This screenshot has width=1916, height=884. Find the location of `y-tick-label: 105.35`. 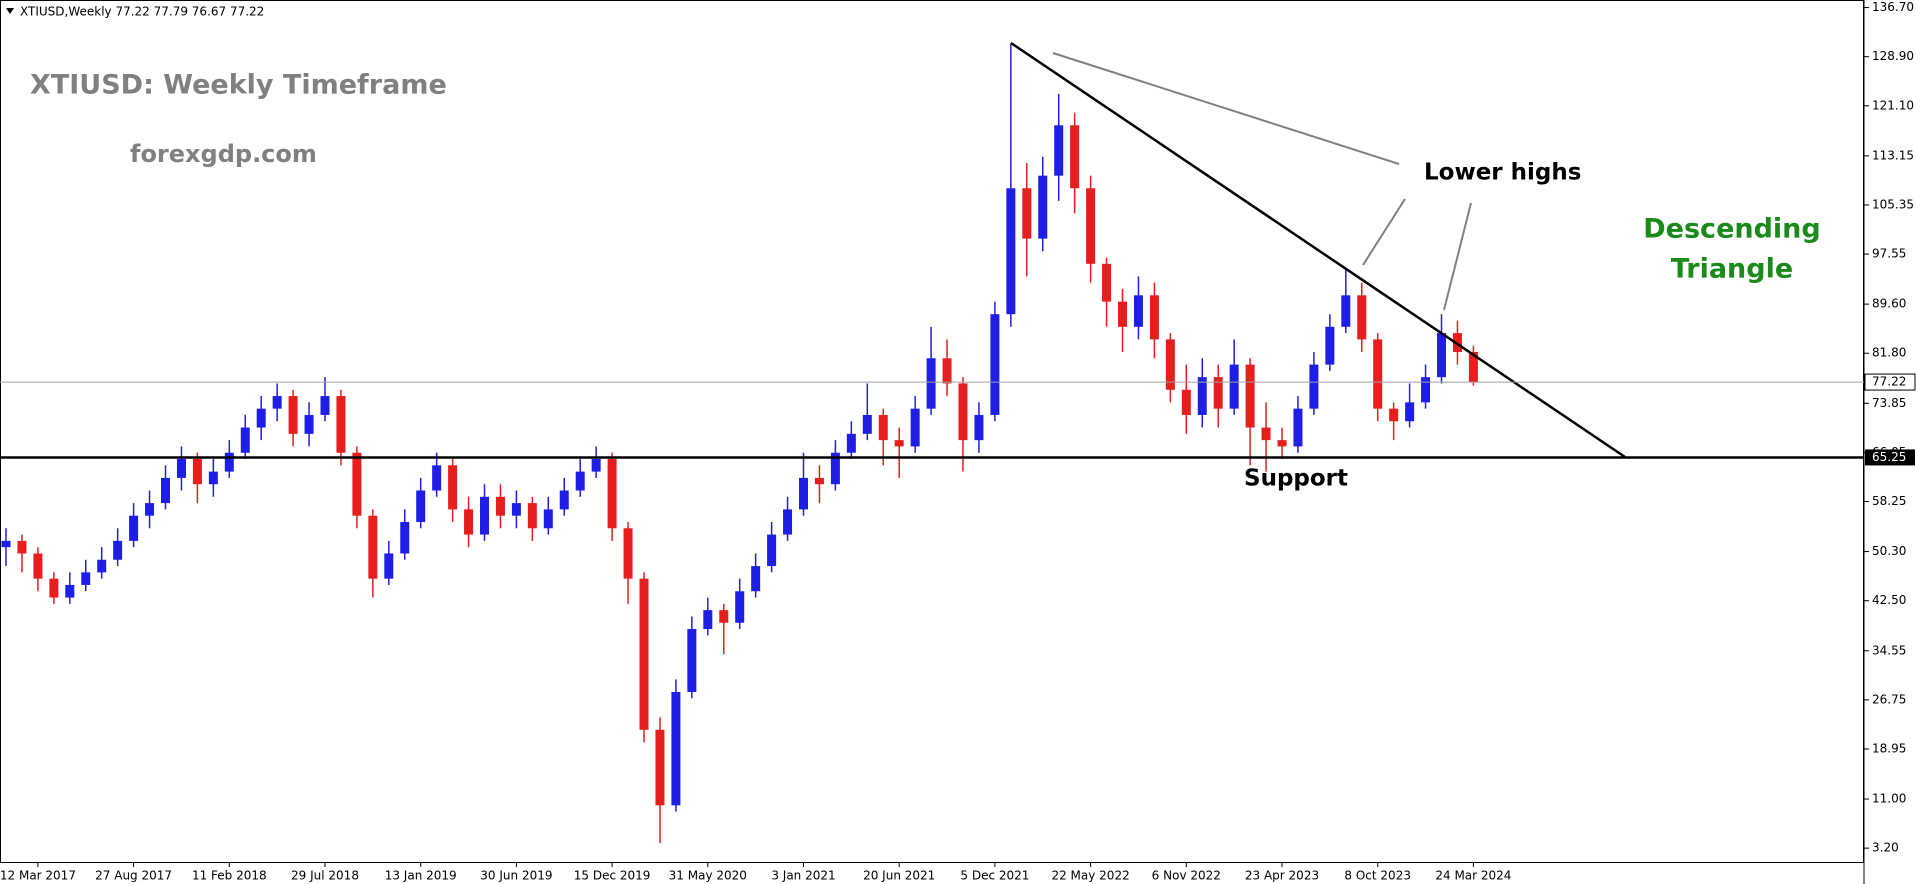

y-tick-label: 105.35 is located at coordinates (1893, 204).